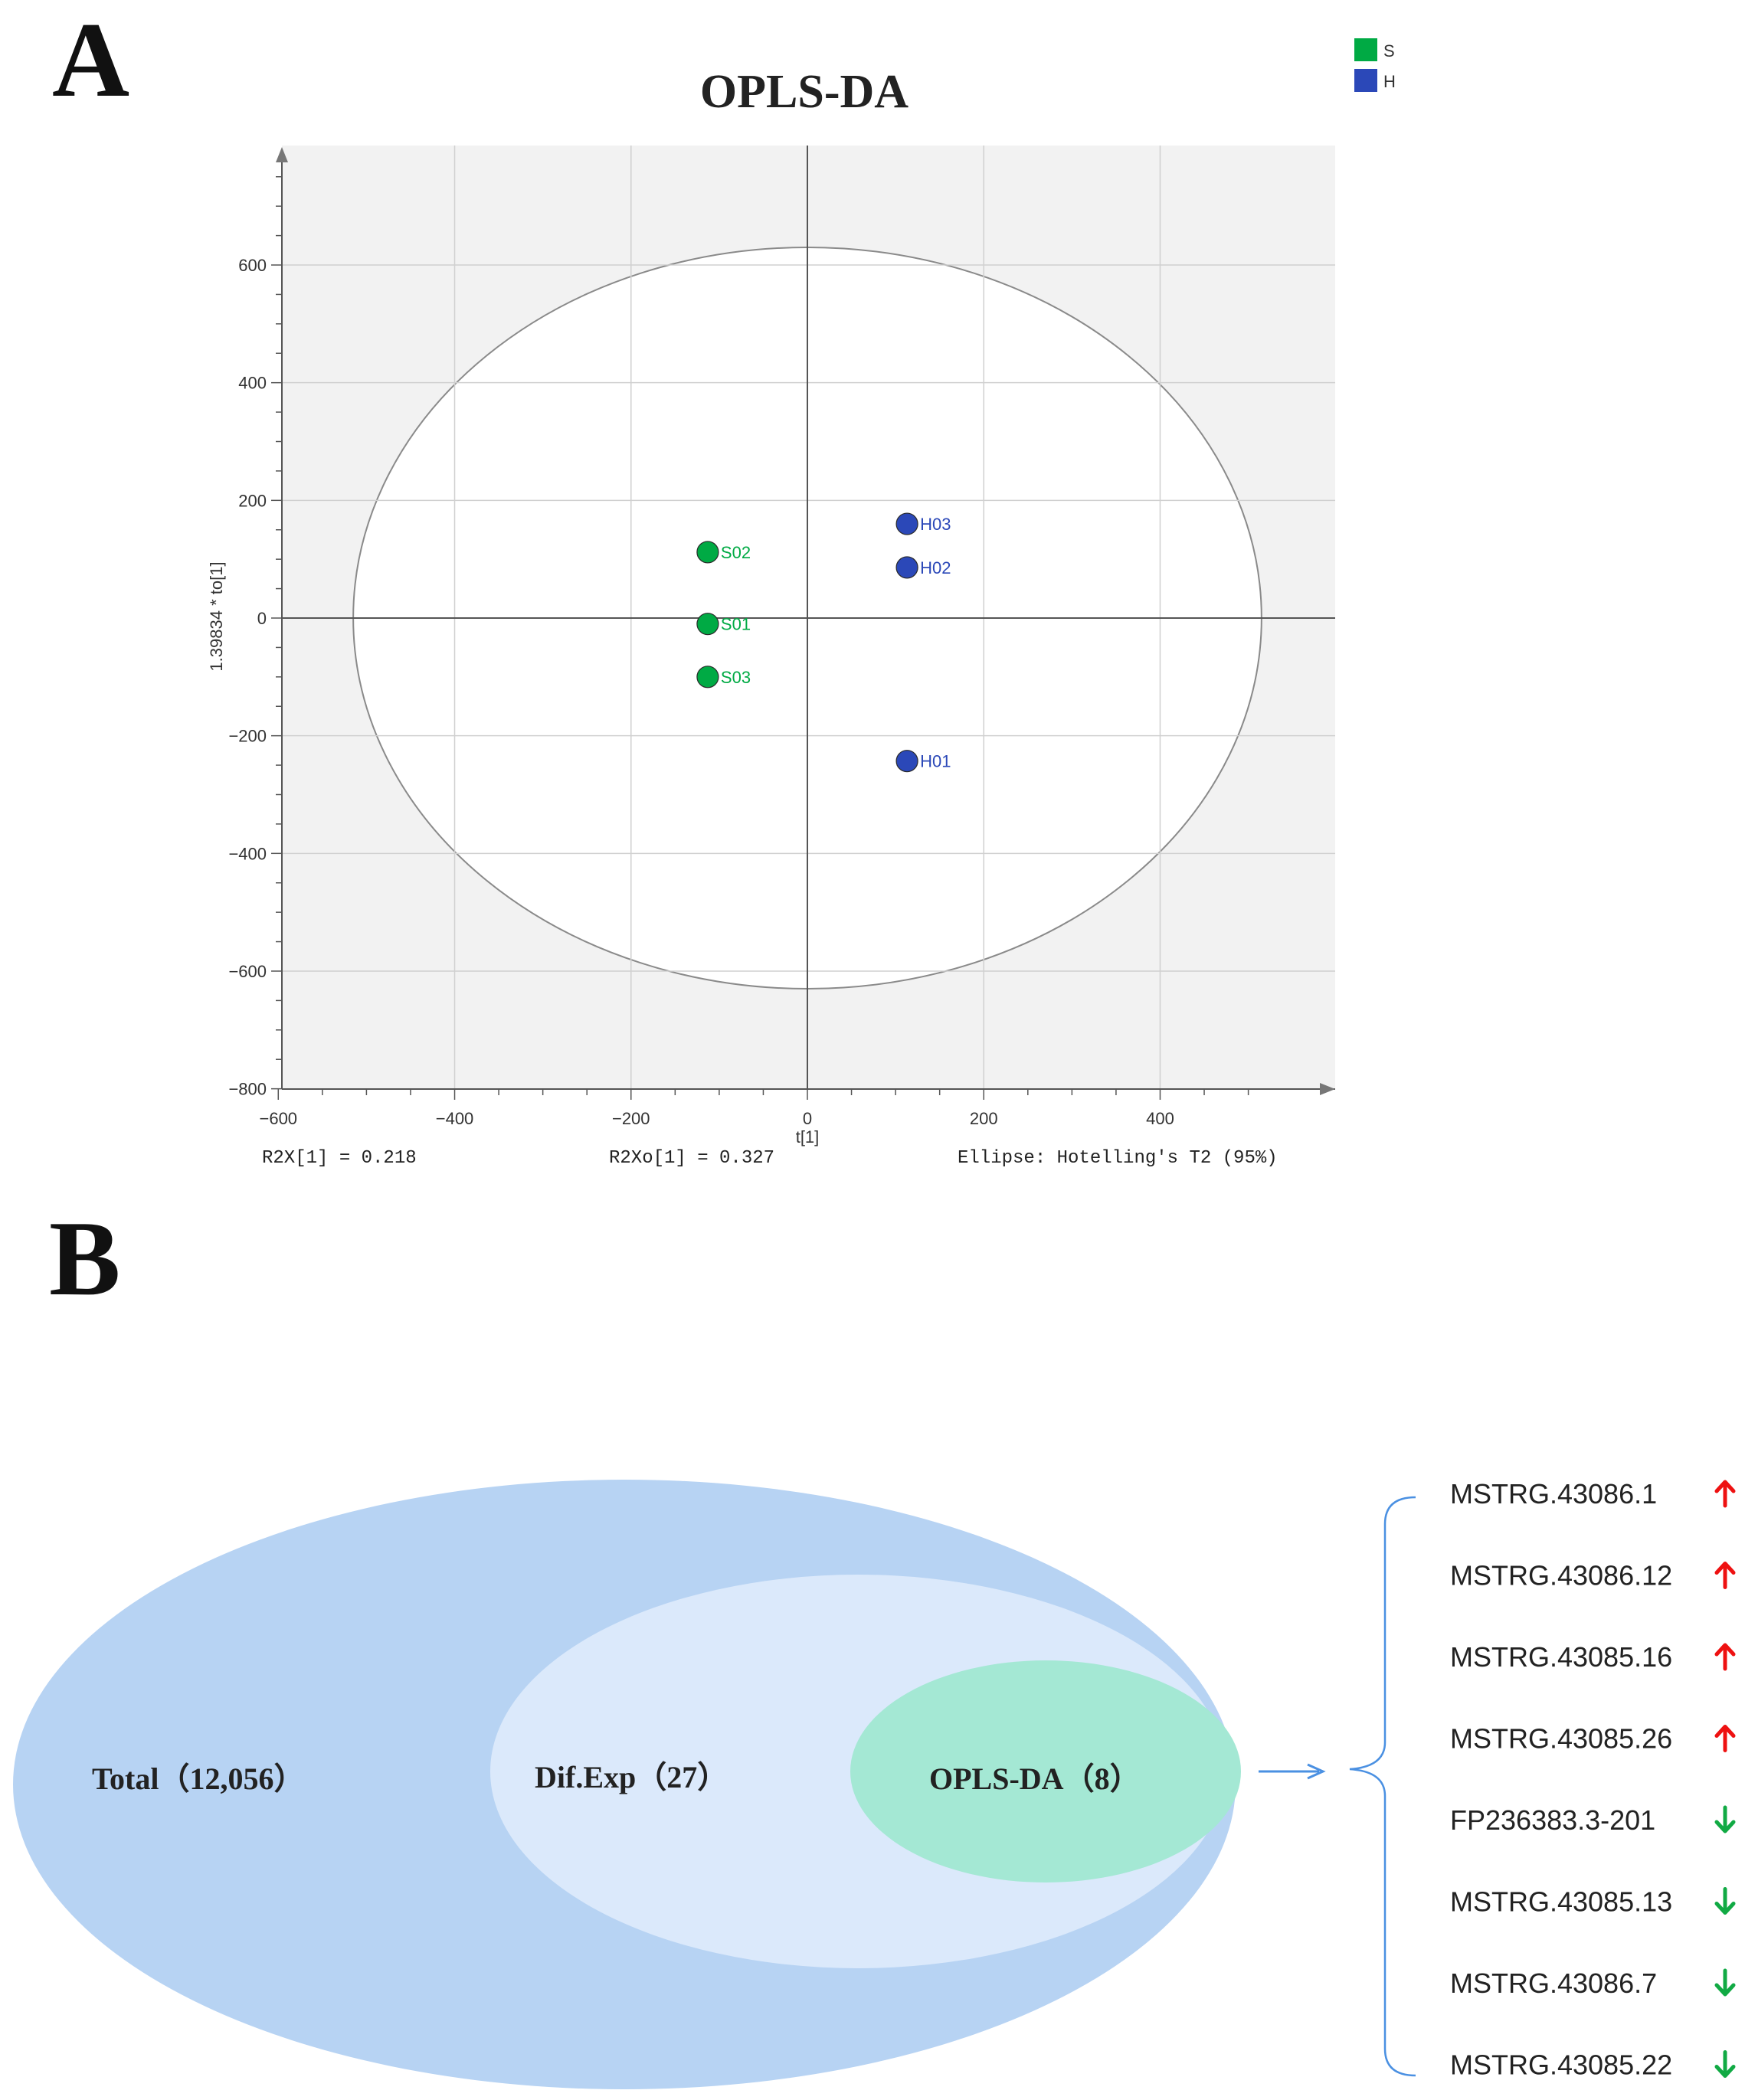 The image size is (1745, 2100). I want to click on gene-name: MSTRG.43086.7, so click(1553, 1983).